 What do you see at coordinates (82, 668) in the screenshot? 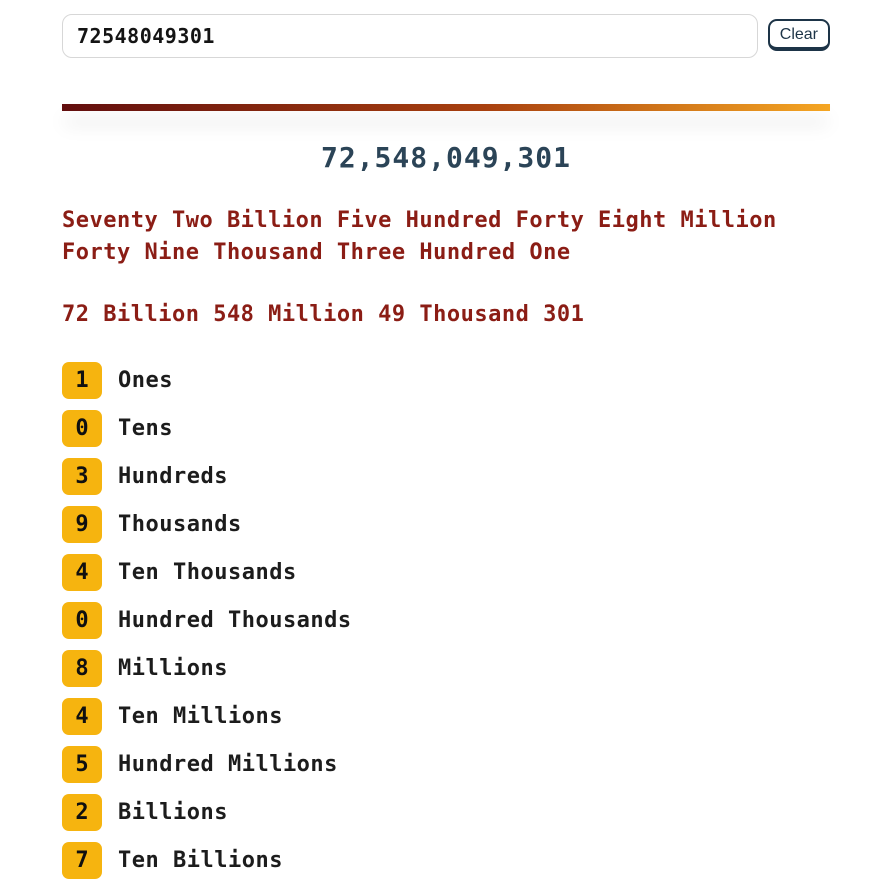
I see `digit-badge: 8` at bounding box center [82, 668].